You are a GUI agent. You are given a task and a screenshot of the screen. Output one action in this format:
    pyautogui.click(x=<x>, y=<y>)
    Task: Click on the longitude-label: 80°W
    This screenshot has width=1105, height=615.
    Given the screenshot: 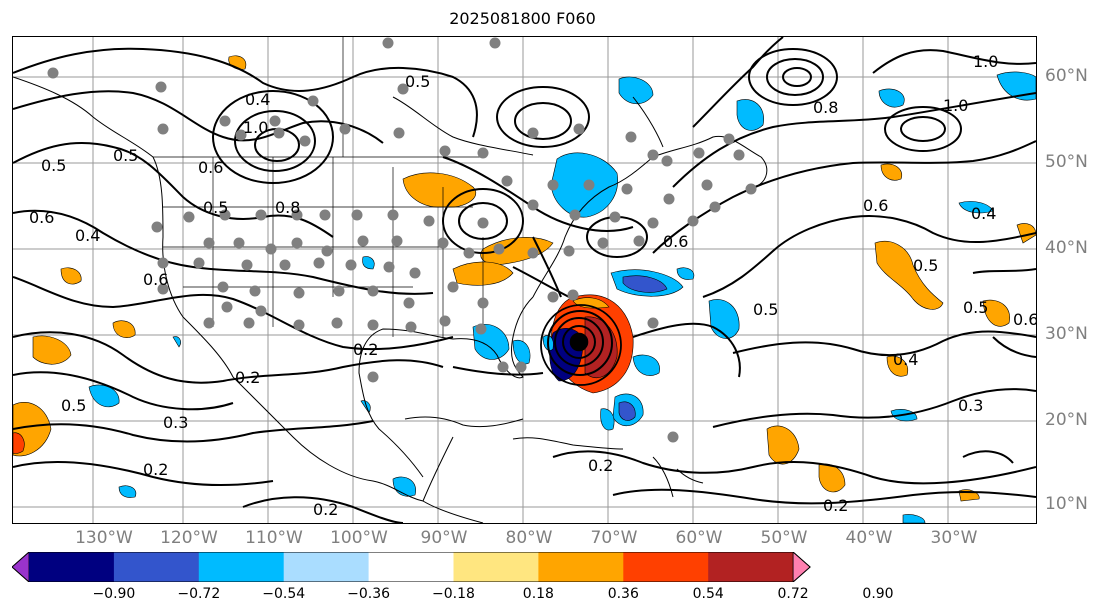 What is the action you would take?
    pyautogui.click(x=529, y=538)
    